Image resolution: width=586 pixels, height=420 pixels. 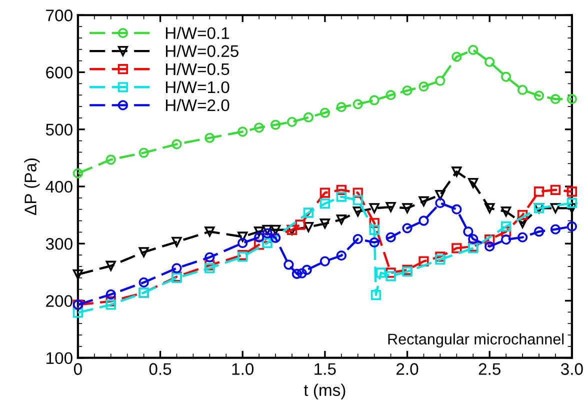 I want to click on y-tick-label: 300, so click(x=59, y=244).